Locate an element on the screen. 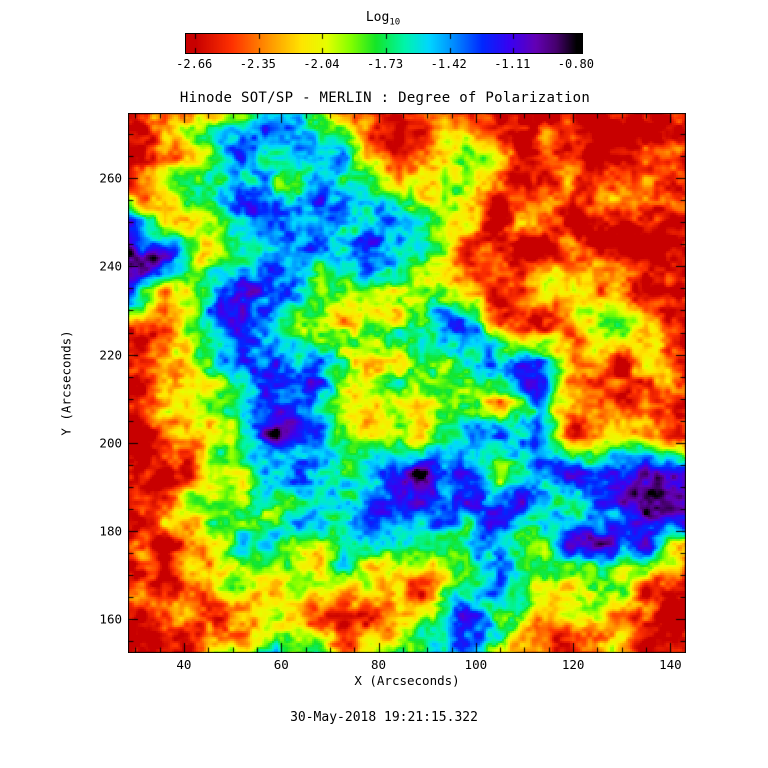 The image size is (768, 768). x-tick-label: 100 is located at coordinates (476, 664).